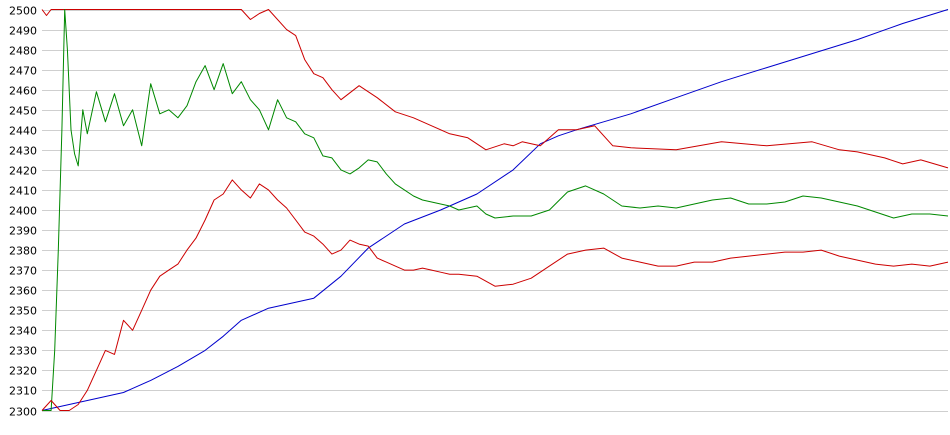  What do you see at coordinates (23, 31) in the screenshot?
I see `y-tick-label: 2490` at bounding box center [23, 31].